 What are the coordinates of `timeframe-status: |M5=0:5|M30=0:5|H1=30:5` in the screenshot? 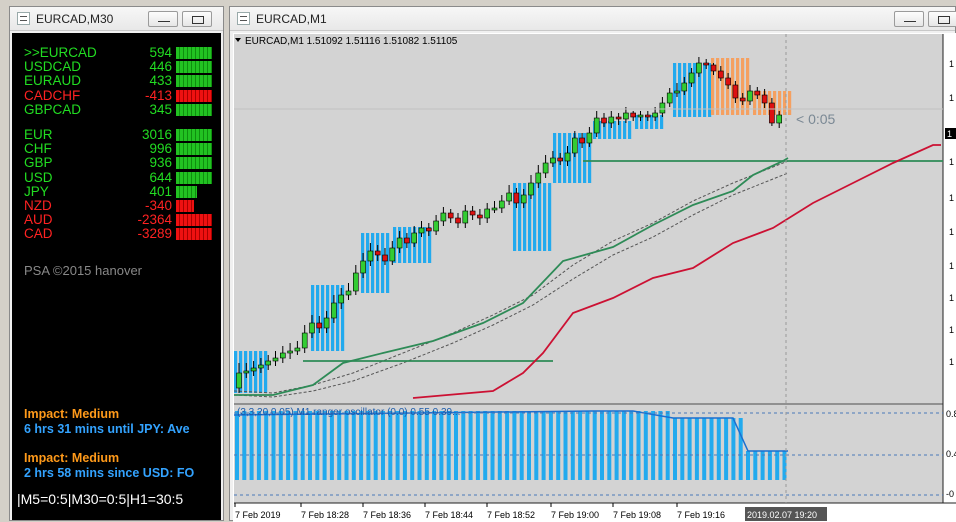 It's located at (100, 499).